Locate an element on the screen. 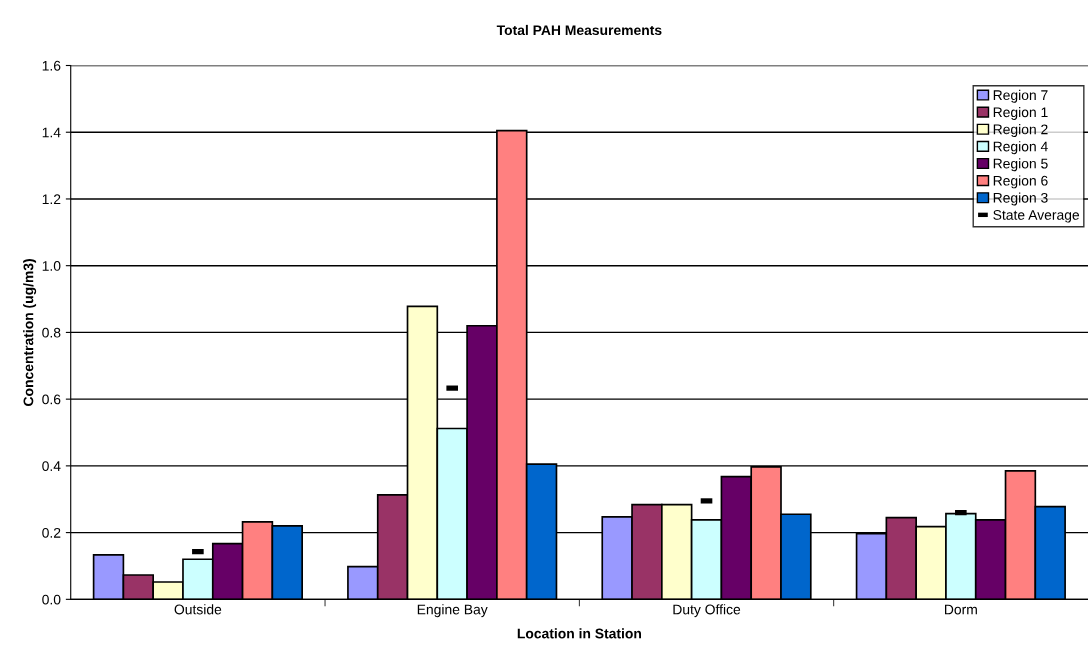 This screenshot has height=655, width=1088. y-tick-label: 0.6 is located at coordinates (51, 399).